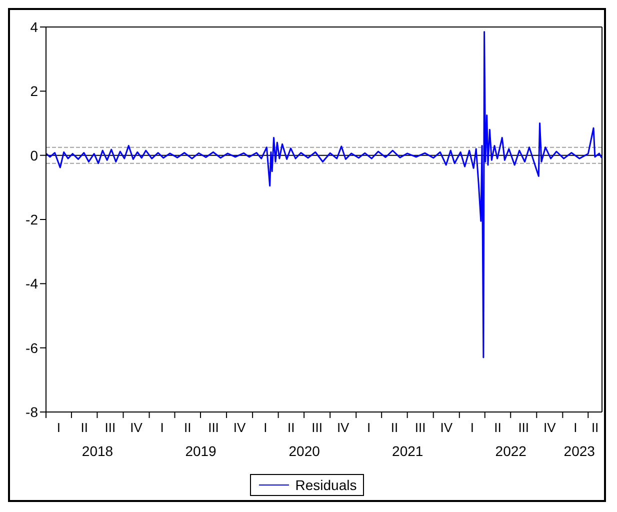 The width and height of the screenshot is (617, 512). Describe the element at coordinates (304, 451) in the screenshot. I see `x-tick-label: 2020` at that location.